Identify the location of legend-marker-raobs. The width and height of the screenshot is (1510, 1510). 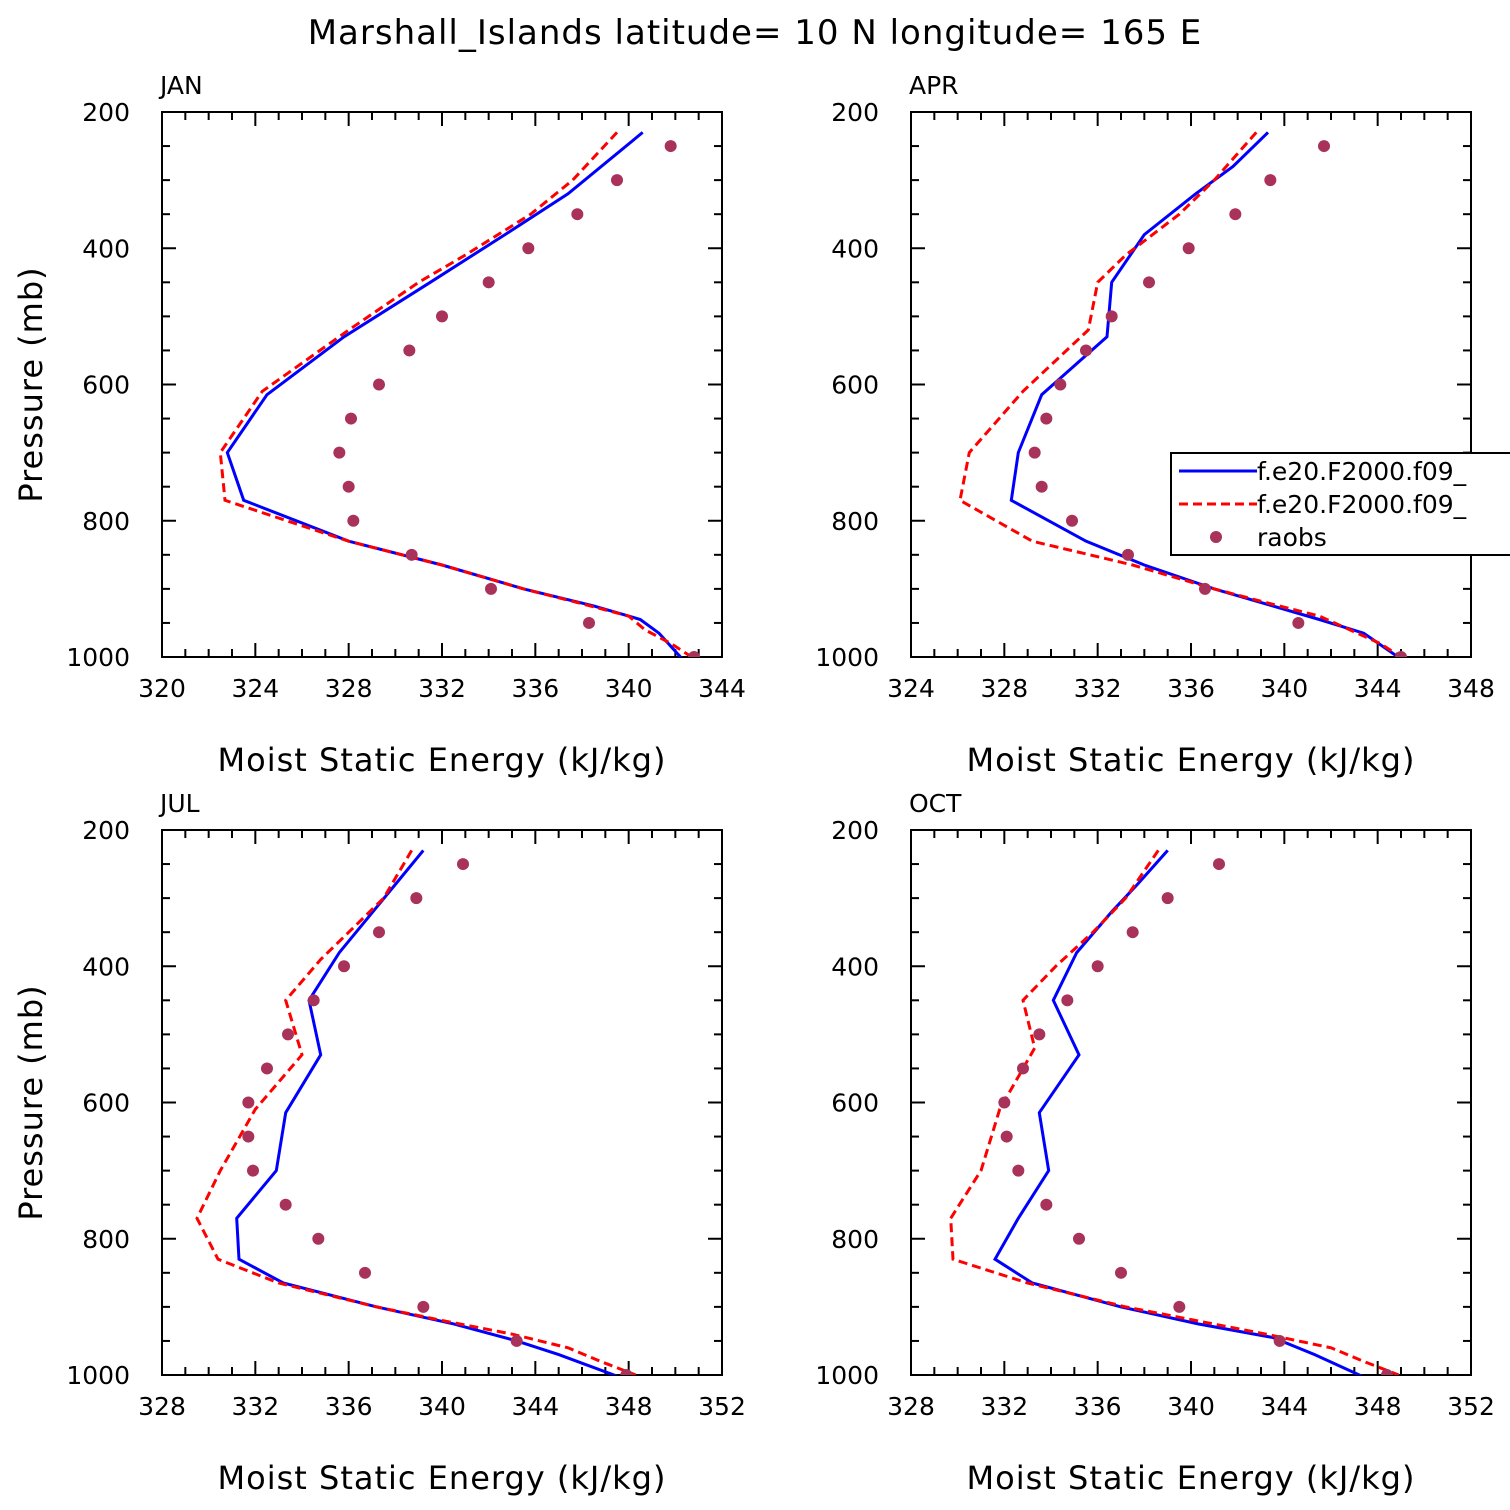
(1216, 537).